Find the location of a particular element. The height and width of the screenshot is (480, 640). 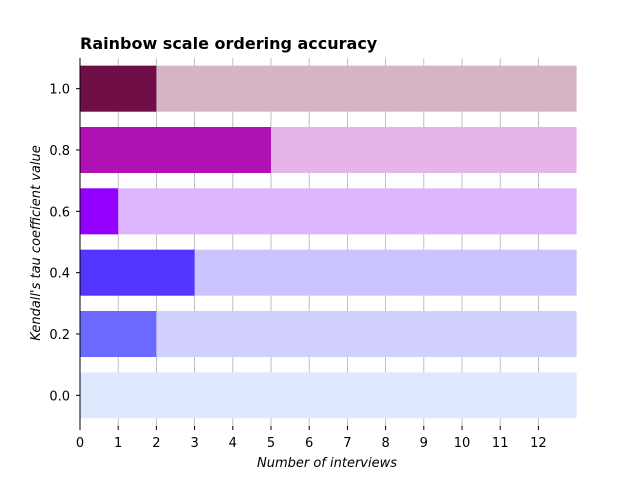

bar-0.8 is located at coordinates (175, 150).